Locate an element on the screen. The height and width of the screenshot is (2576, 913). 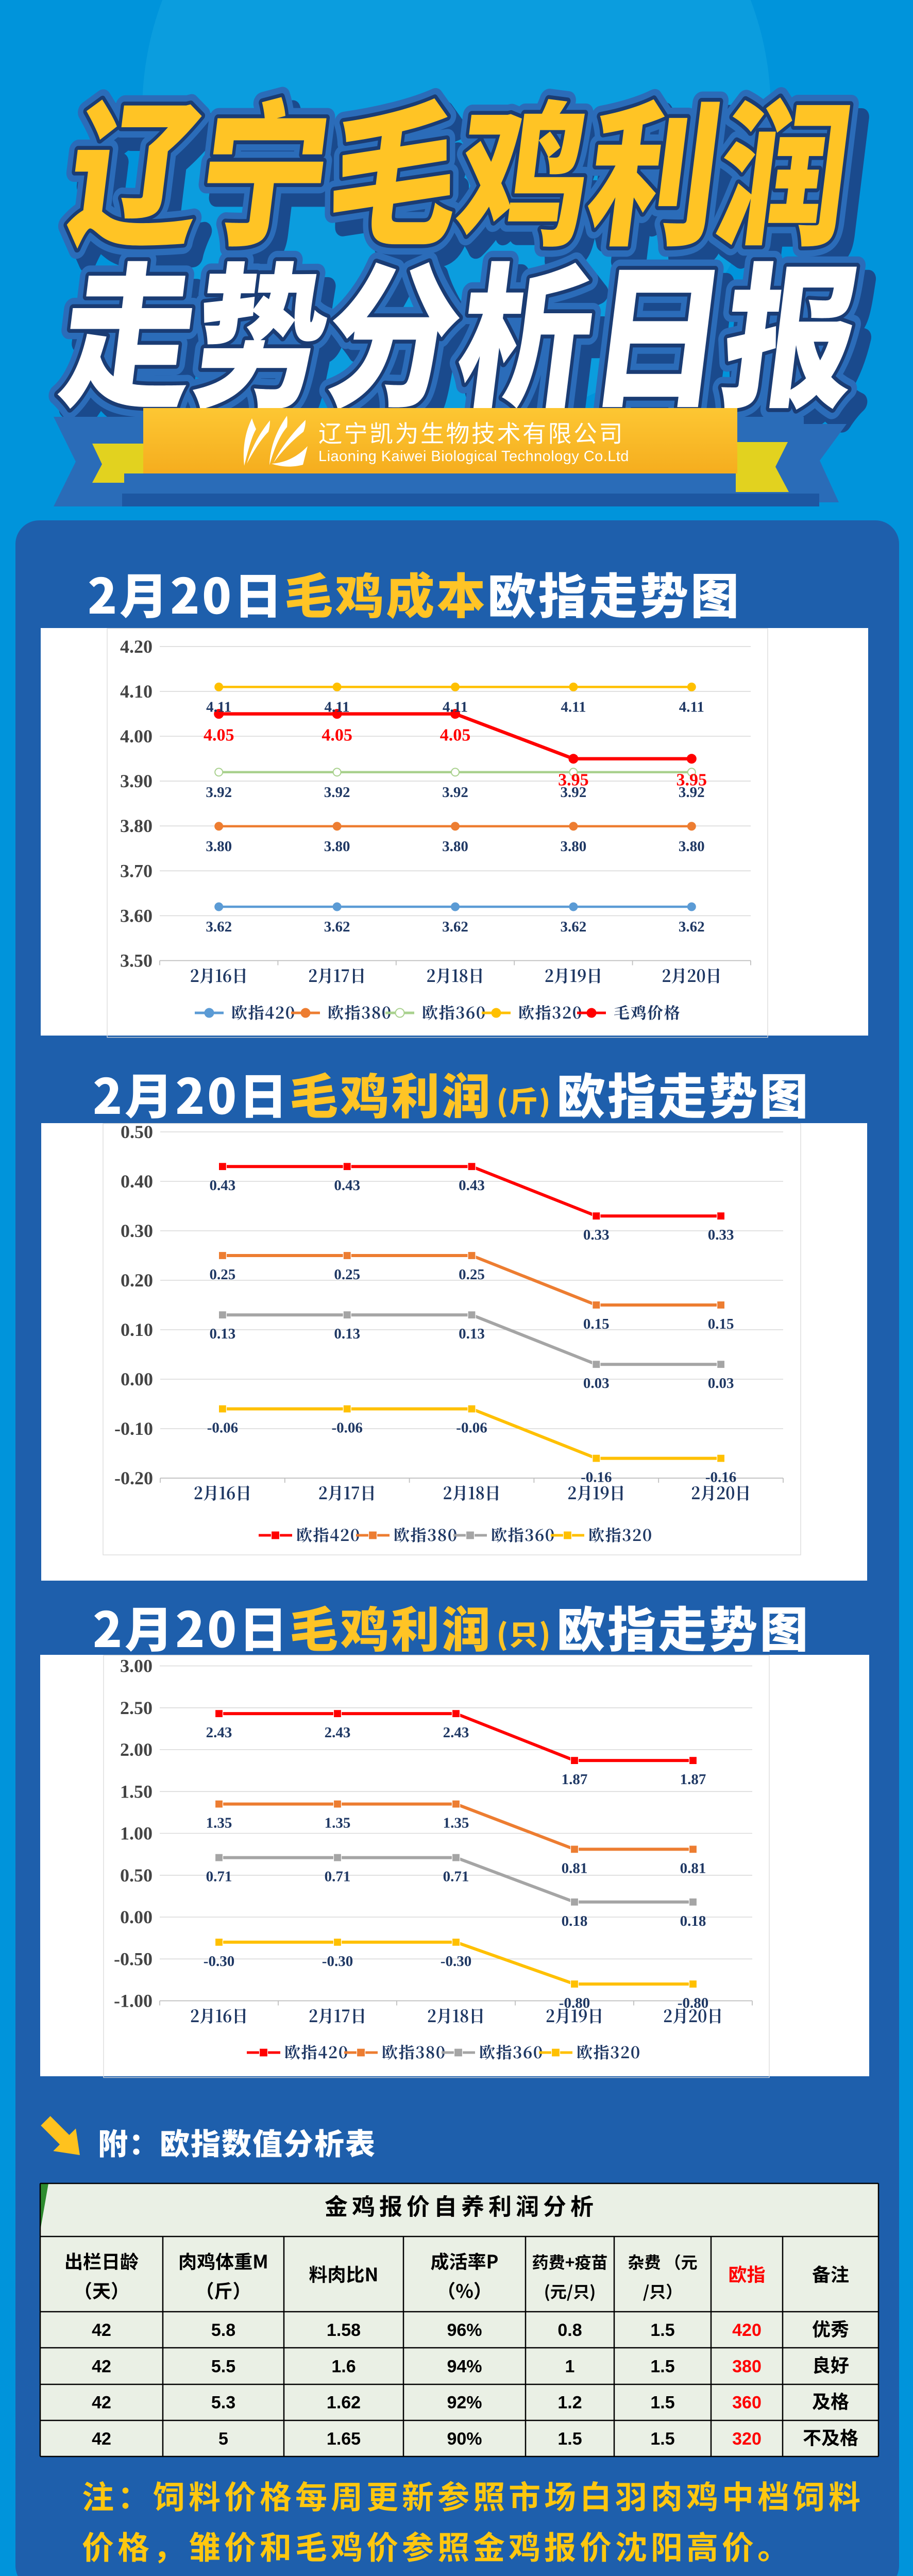
svg-text: 0.10 is located at coordinates (137, 1329).